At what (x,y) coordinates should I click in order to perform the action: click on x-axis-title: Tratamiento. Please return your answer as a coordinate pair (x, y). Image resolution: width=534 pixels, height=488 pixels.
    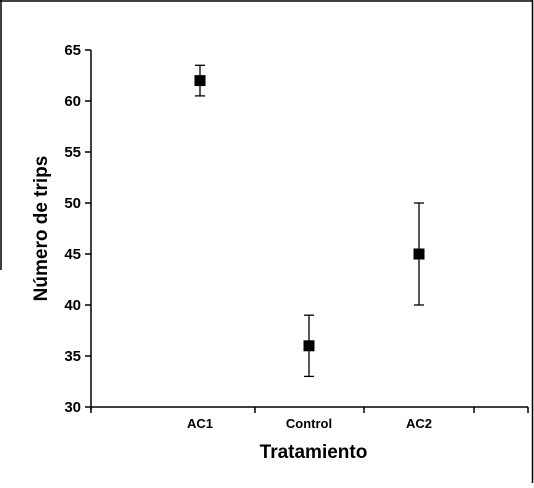
    Looking at the image, I should click on (314, 452).